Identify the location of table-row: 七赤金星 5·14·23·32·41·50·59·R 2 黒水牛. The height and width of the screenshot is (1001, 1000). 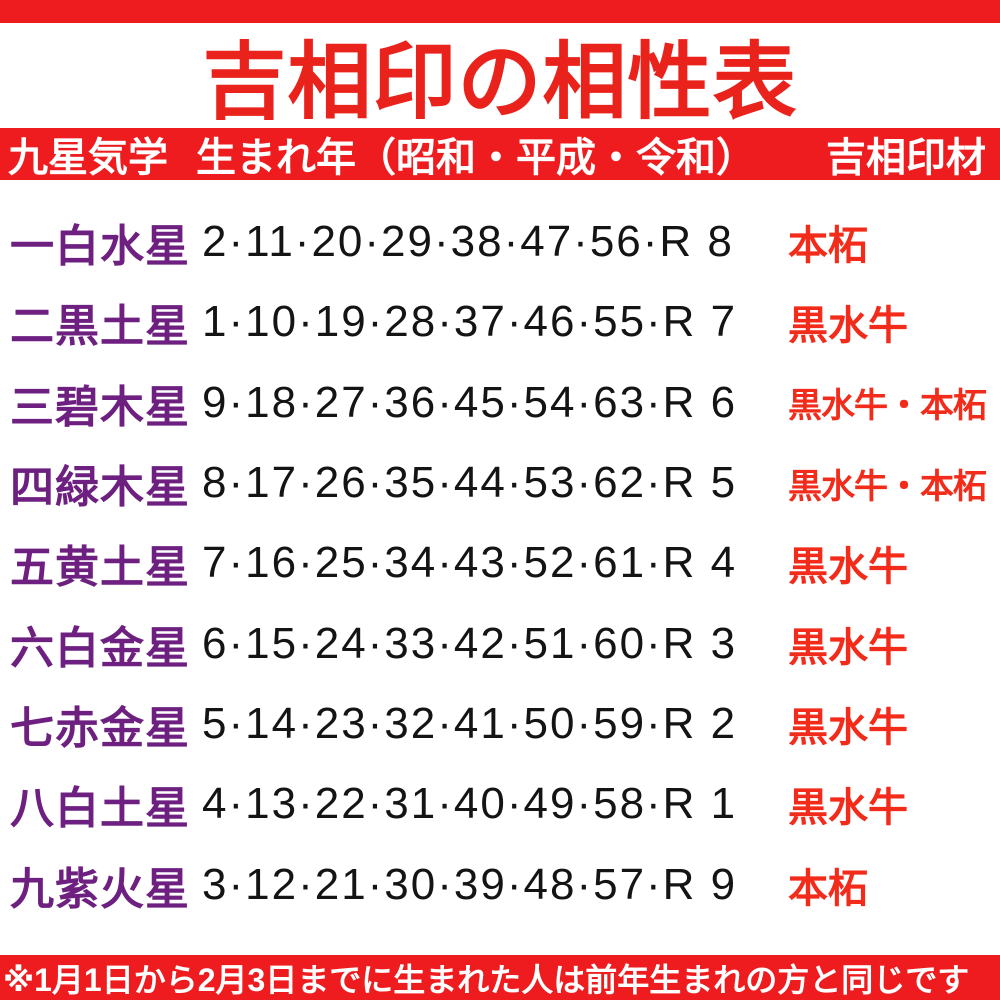
(499, 724).